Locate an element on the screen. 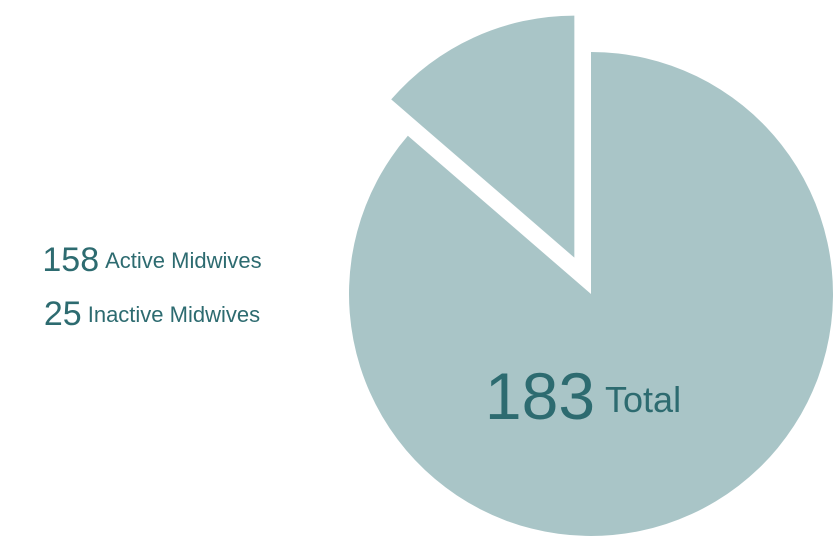  legend-entry: 158 Active Midwives is located at coordinates (151, 260).